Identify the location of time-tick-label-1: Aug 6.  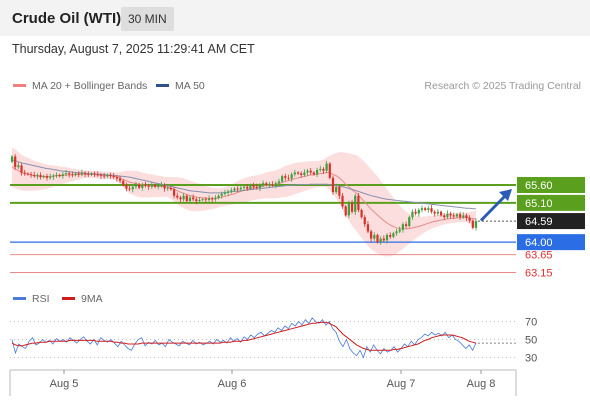
(232, 384).